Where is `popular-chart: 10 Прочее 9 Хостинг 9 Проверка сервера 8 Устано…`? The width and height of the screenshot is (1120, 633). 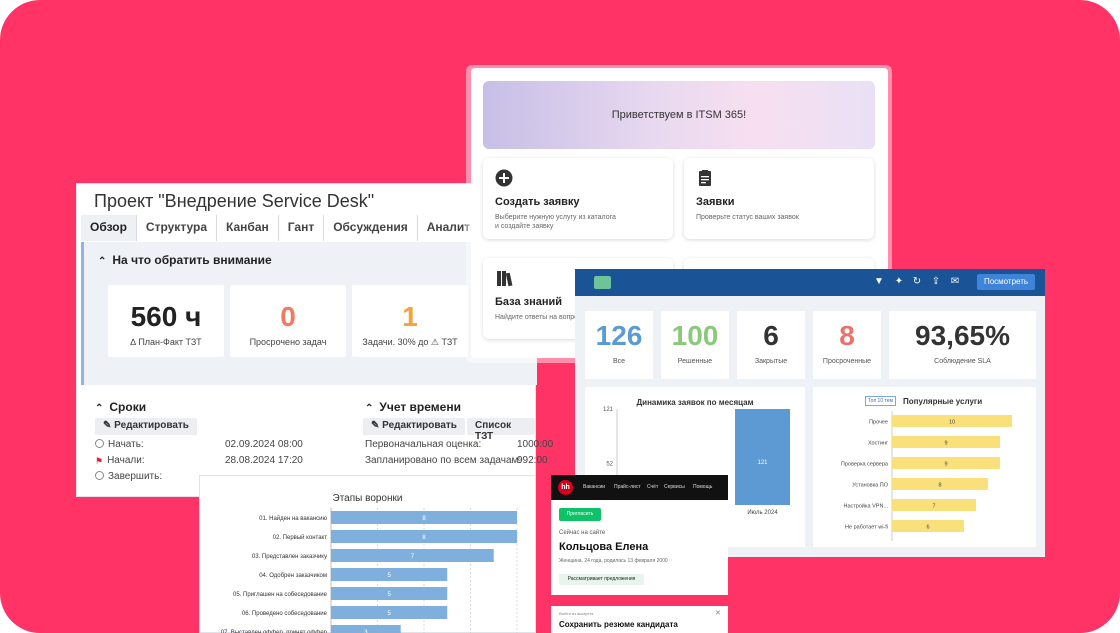
popular-chart: 10 Прочее 9 Хостинг 9 Проверка сервера 8 Устано… is located at coordinates (926, 476).